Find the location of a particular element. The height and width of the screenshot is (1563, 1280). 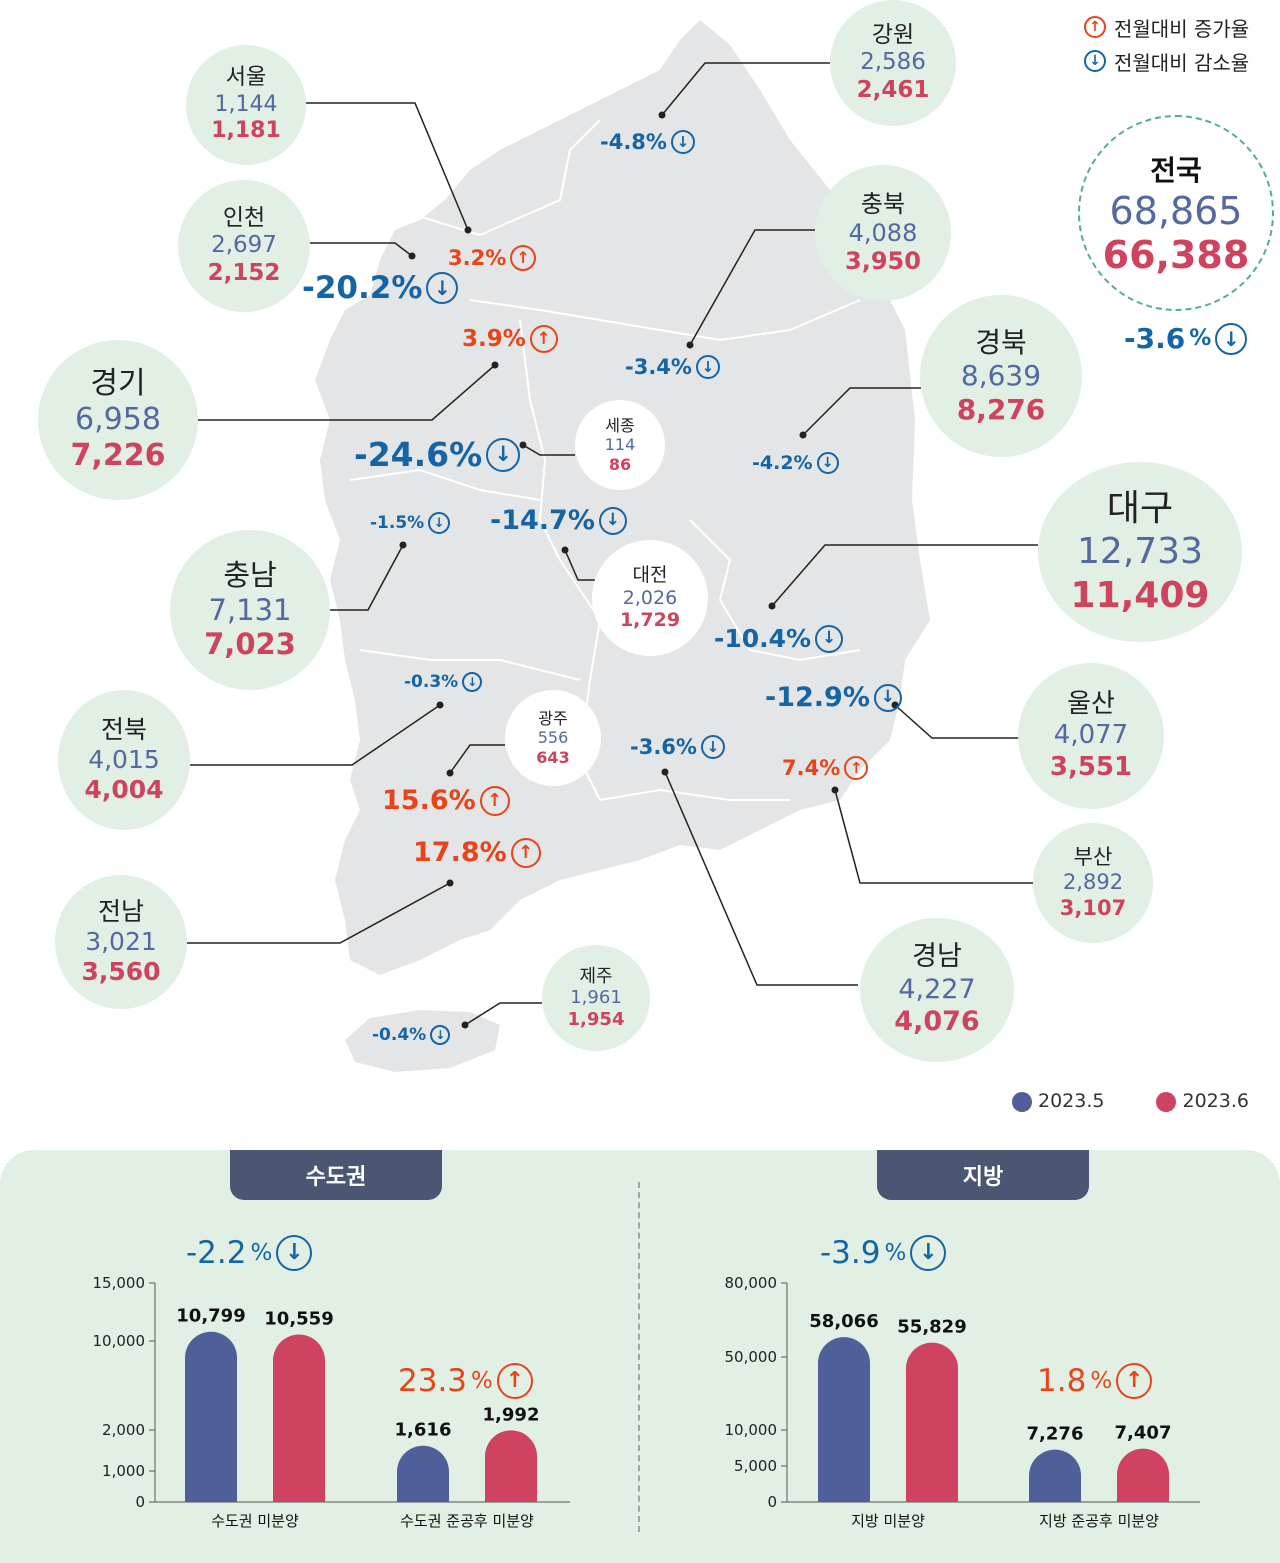

region-bubble-incheon: 인천 2,697 2,152 is located at coordinates (244, 246).